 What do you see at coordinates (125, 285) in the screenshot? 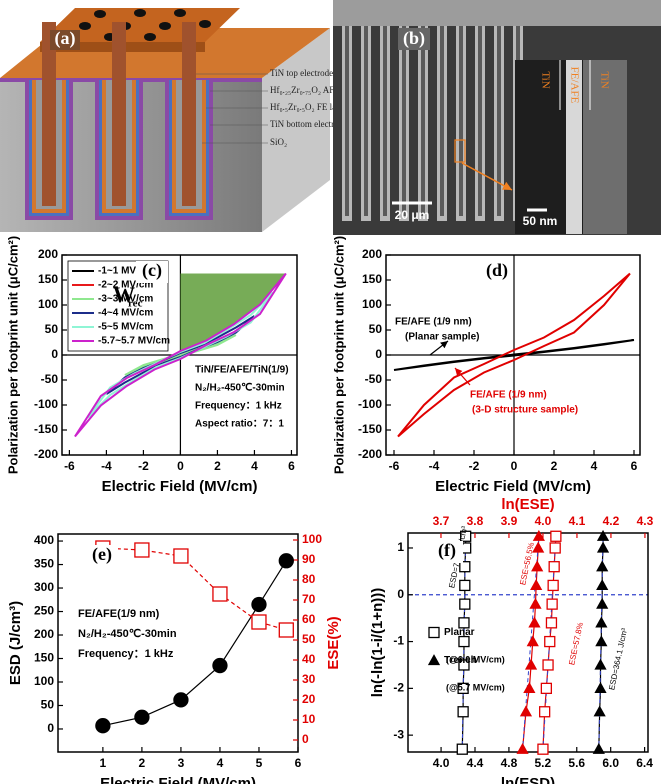
I see `legend-label: -2~2 MV/cm` at bounding box center [125, 285].